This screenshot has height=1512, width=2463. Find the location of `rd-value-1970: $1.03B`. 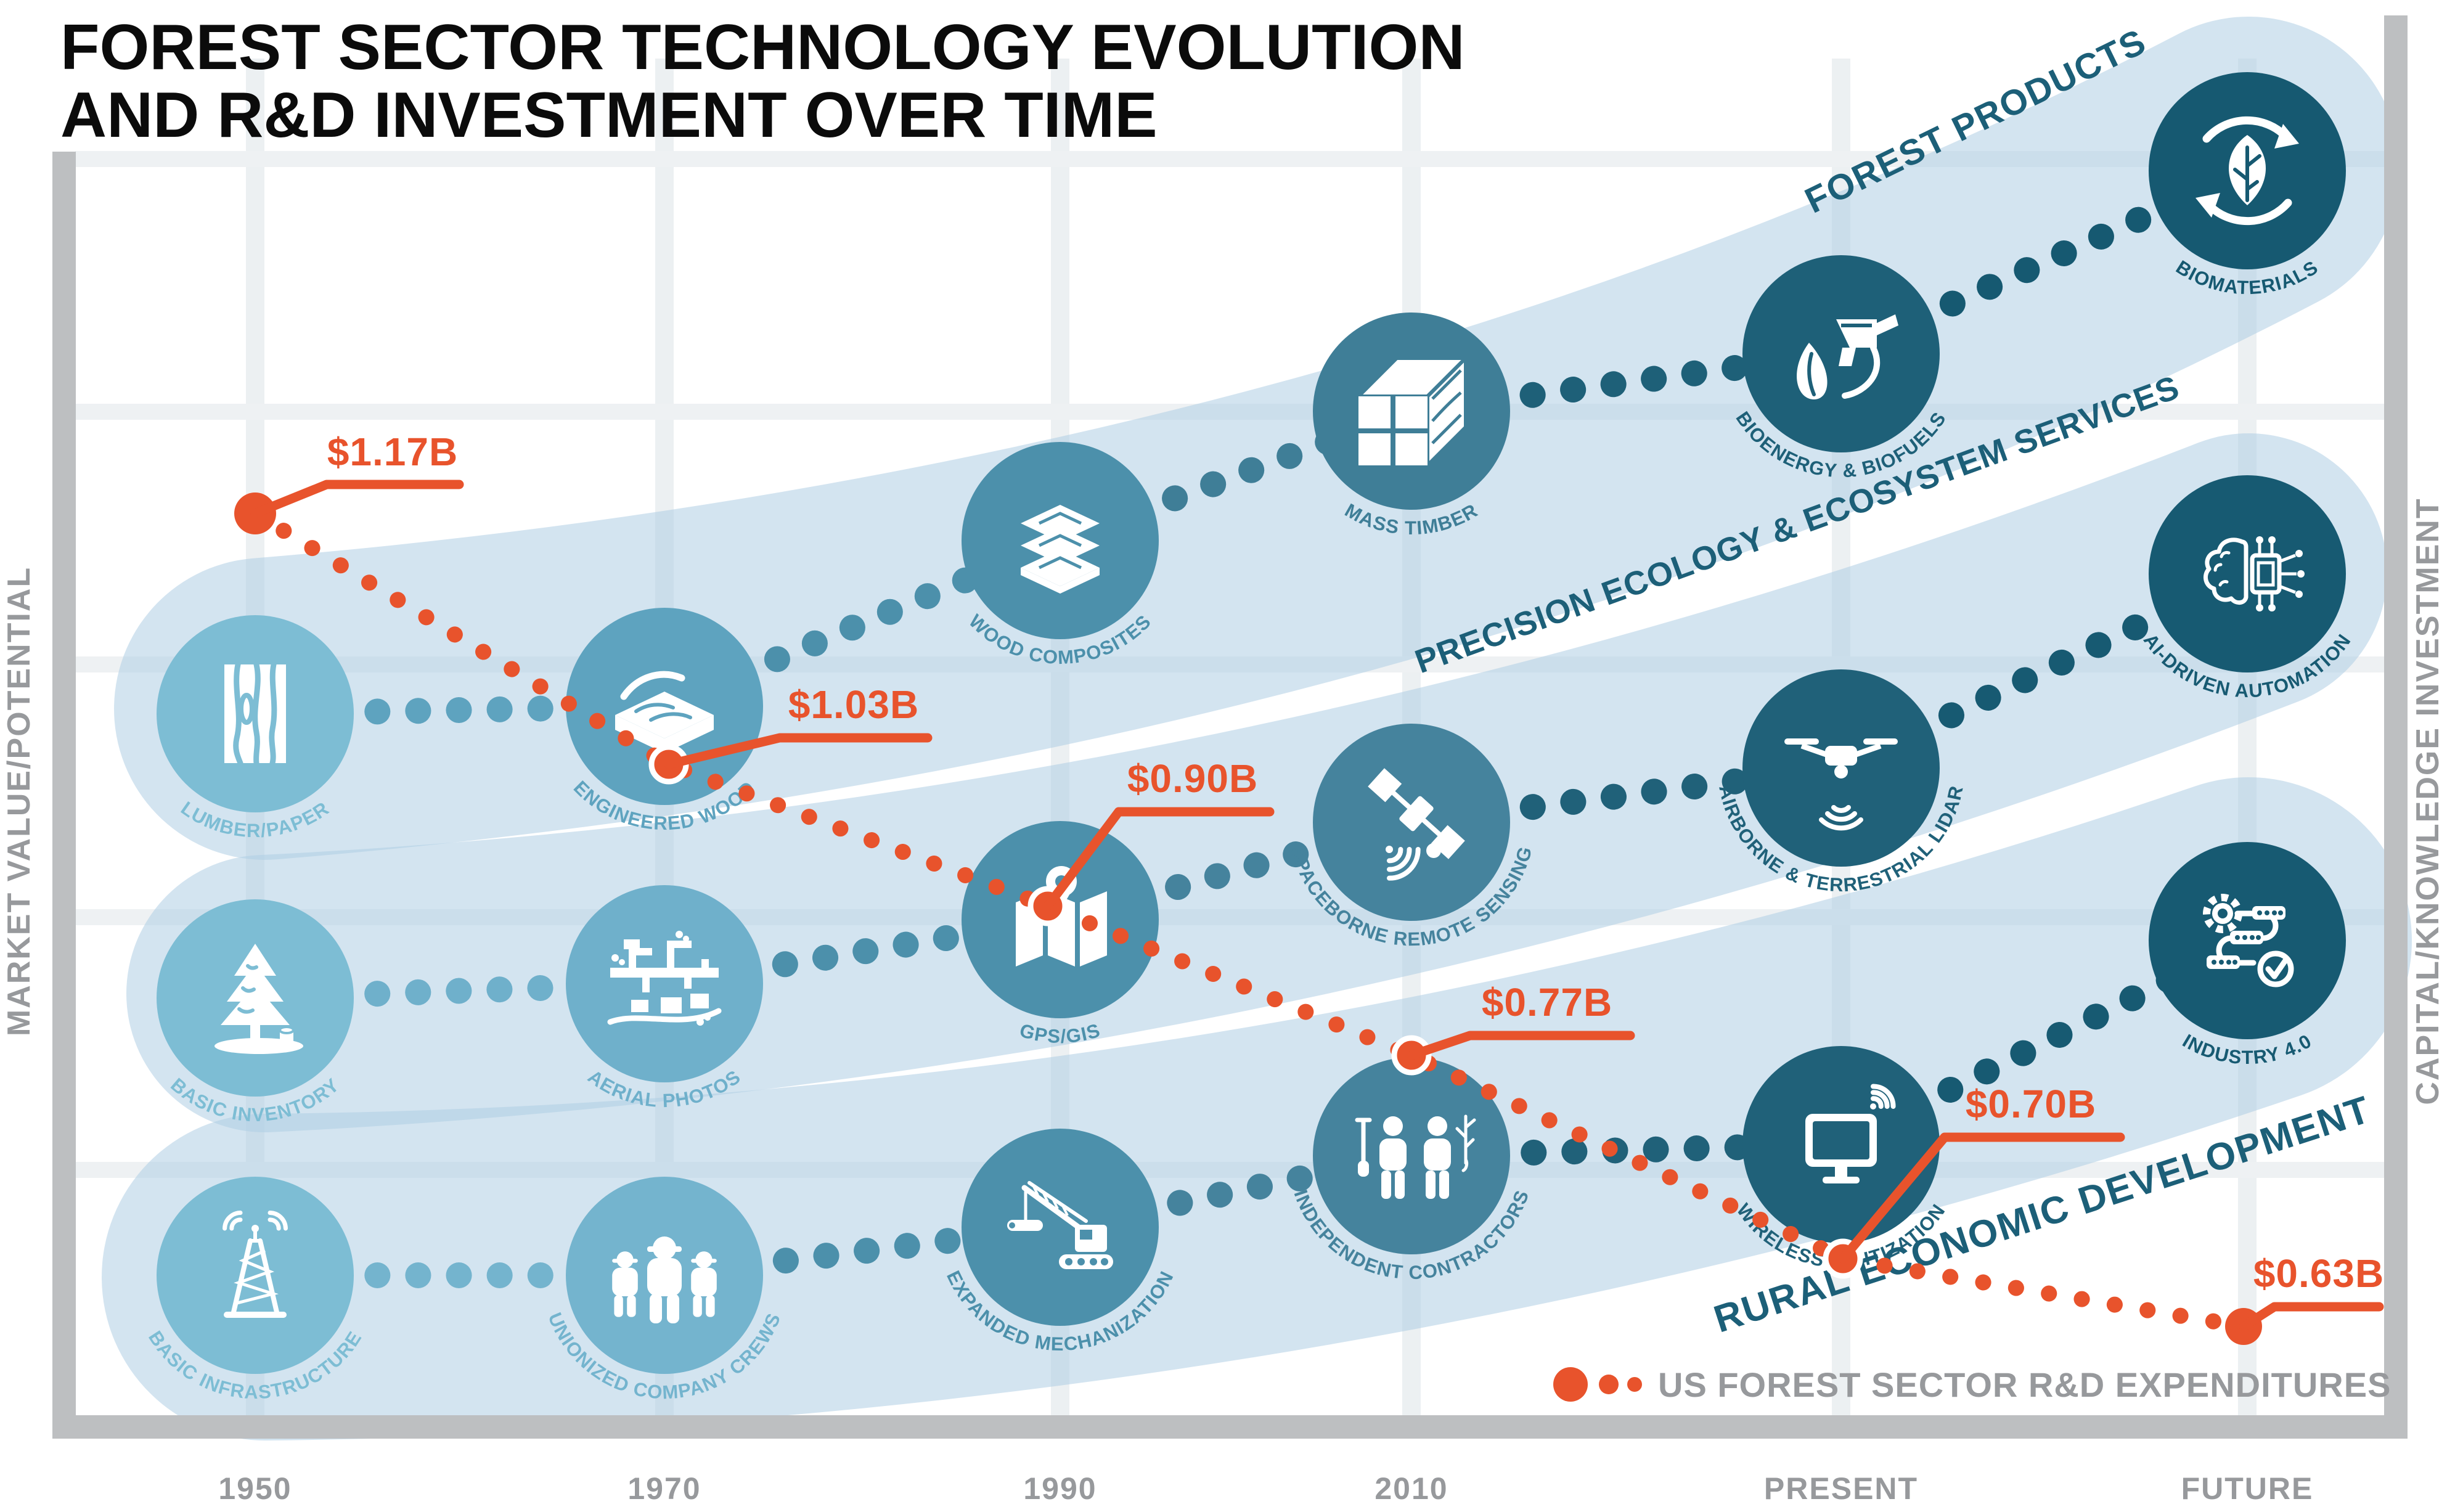

rd-value-1970: $1.03B is located at coordinates (853, 705).